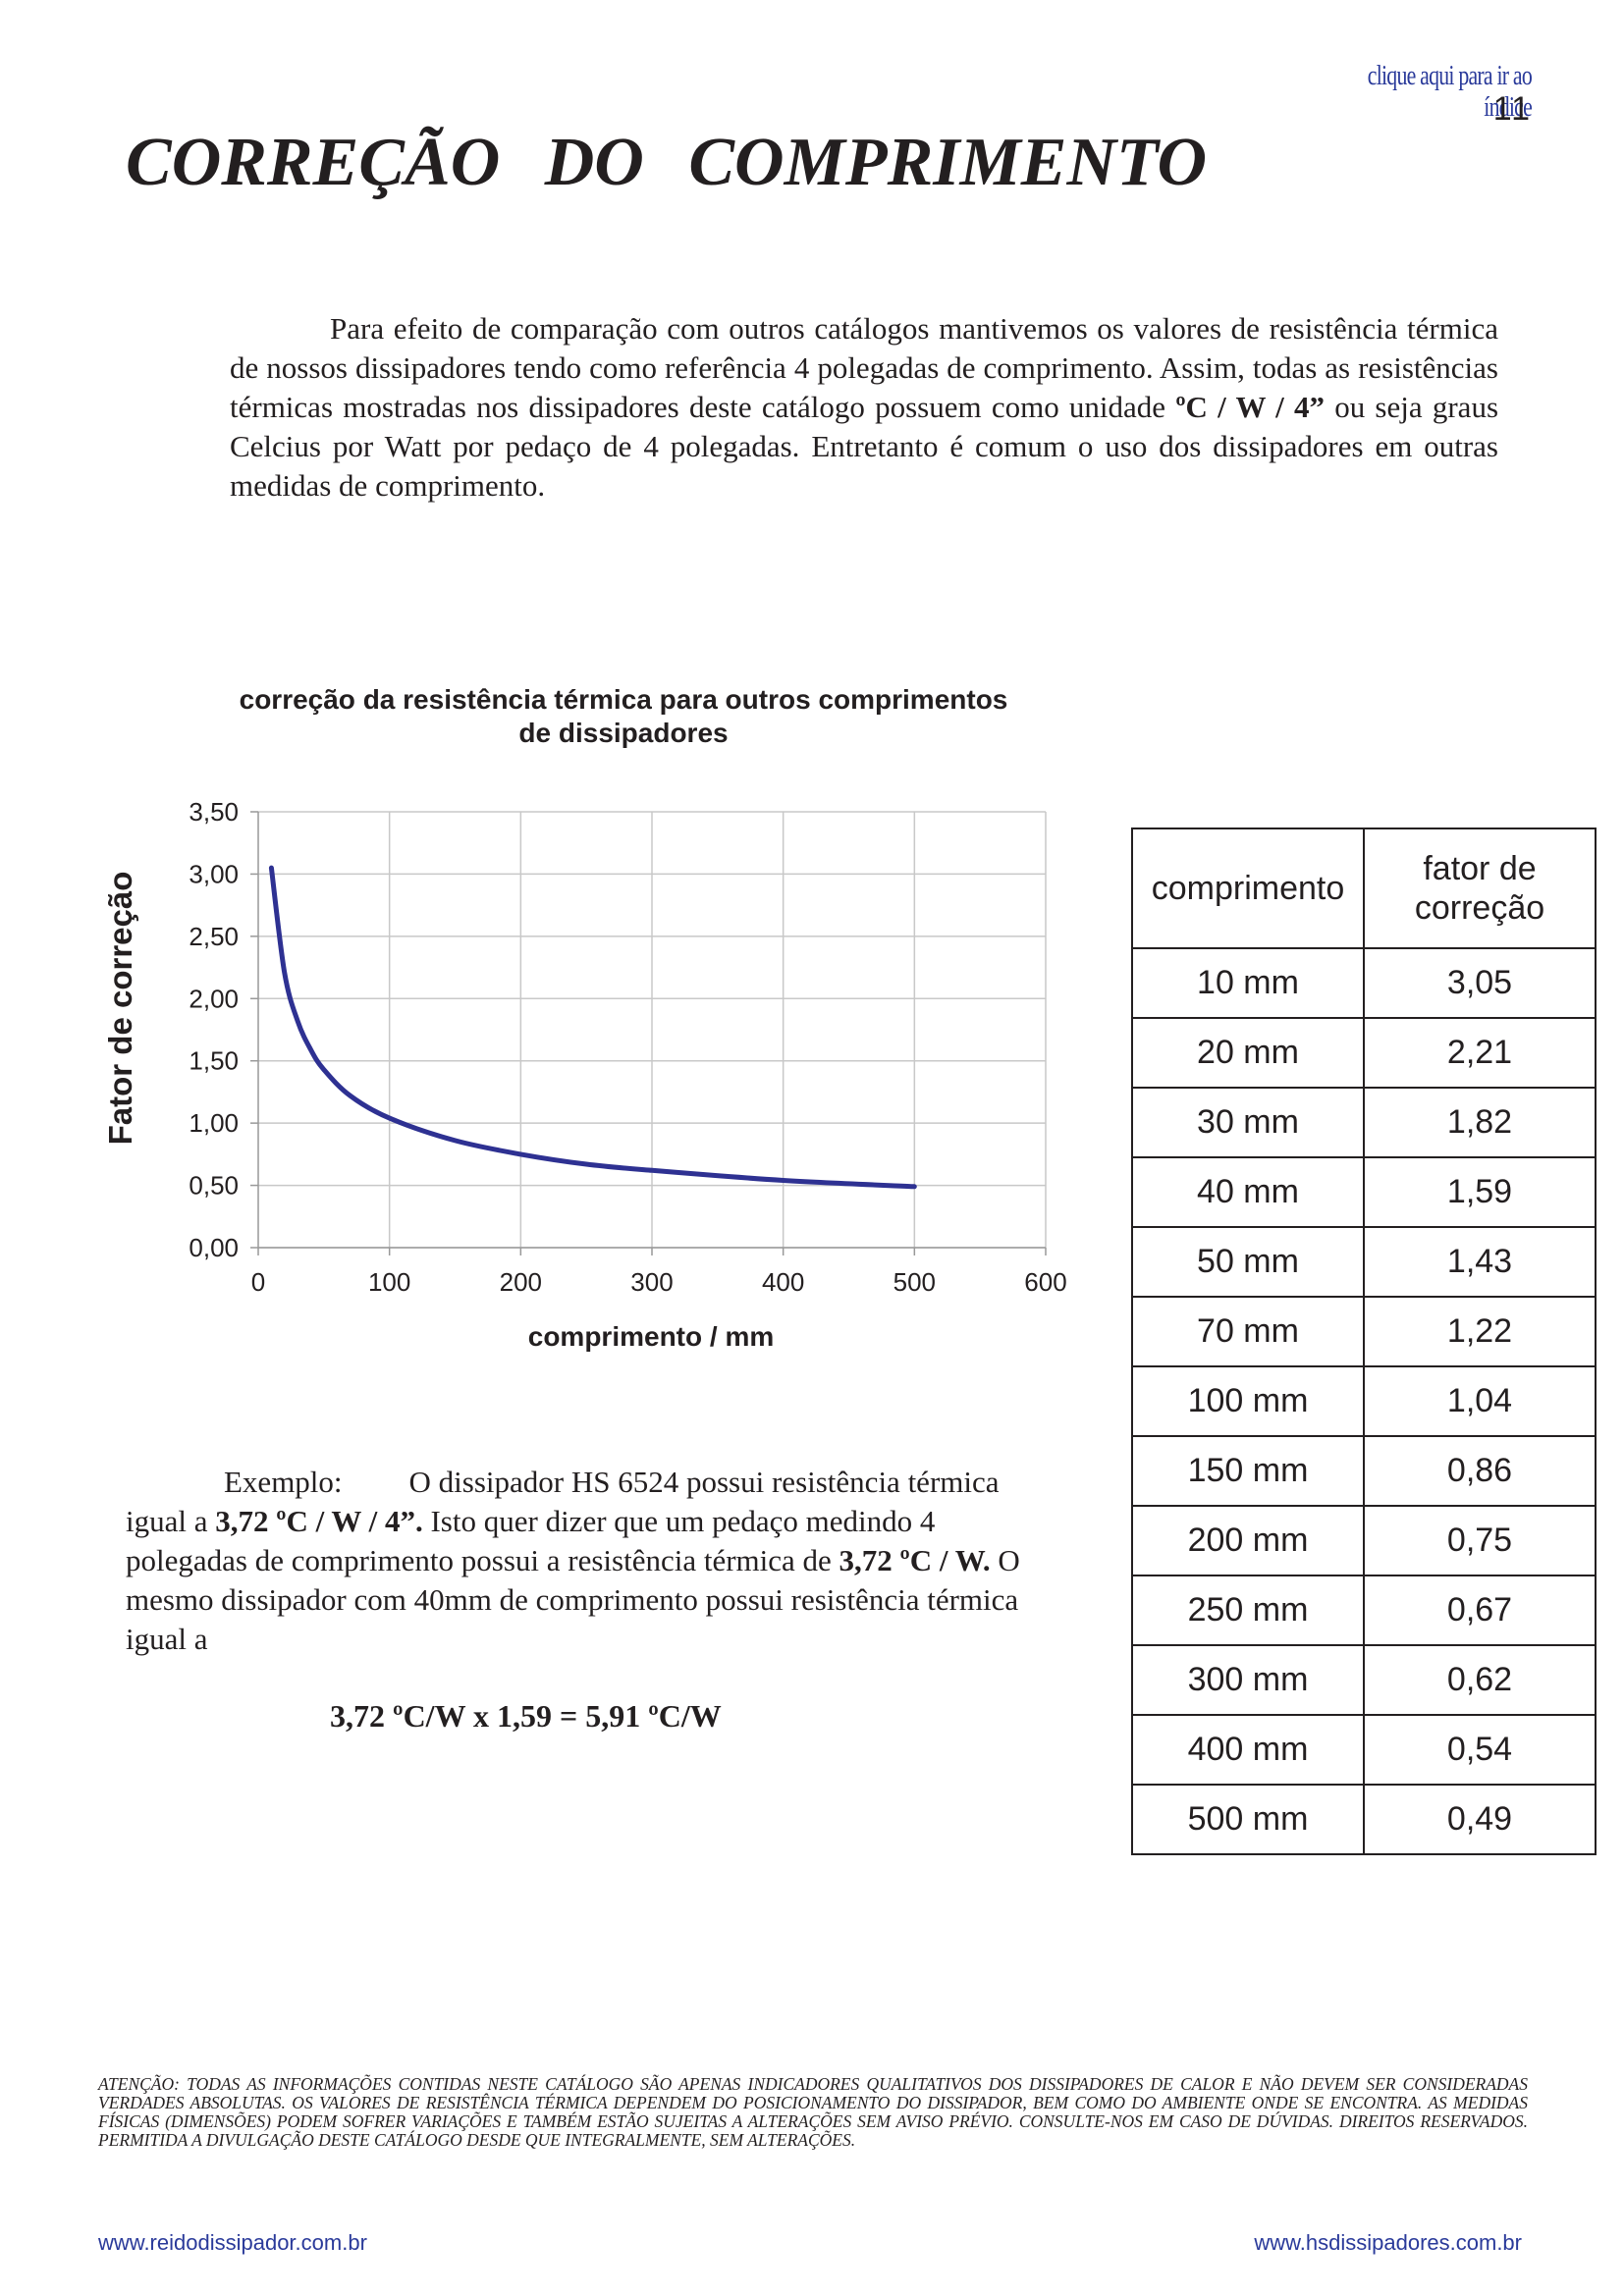 The height and width of the screenshot is (2296, 1624). I want to click on y-tick-label: 3,50, so click(214, 812).